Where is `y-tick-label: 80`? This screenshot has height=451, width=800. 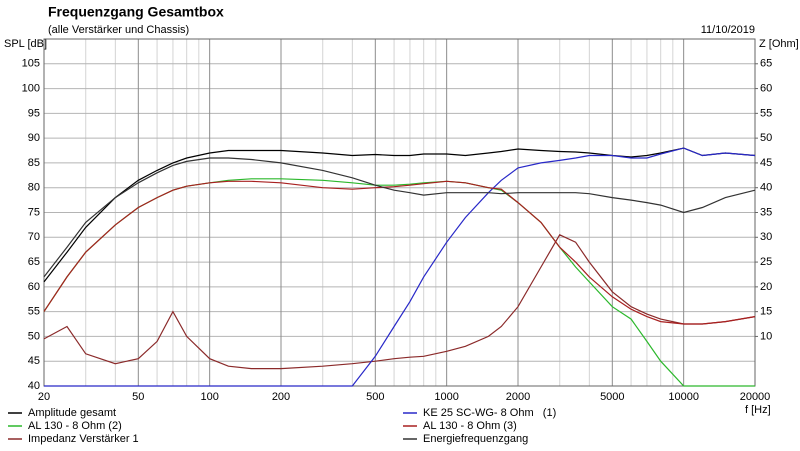
y-tick-label: 80 is located at coordinates (34, 188).